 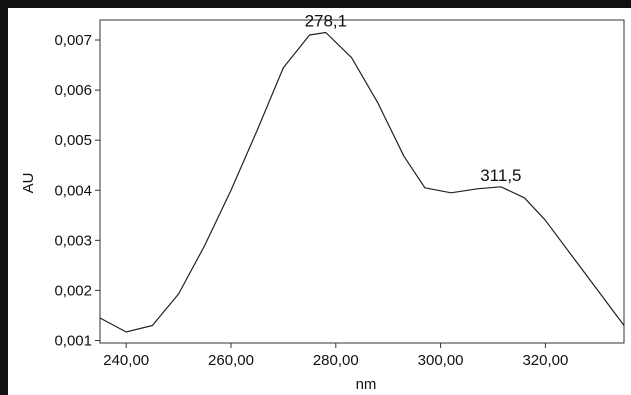 What do you see at coordinates (28, 183) in the screenshot?
I see `y-axis-title: AU` at bounding box center [28, 183].